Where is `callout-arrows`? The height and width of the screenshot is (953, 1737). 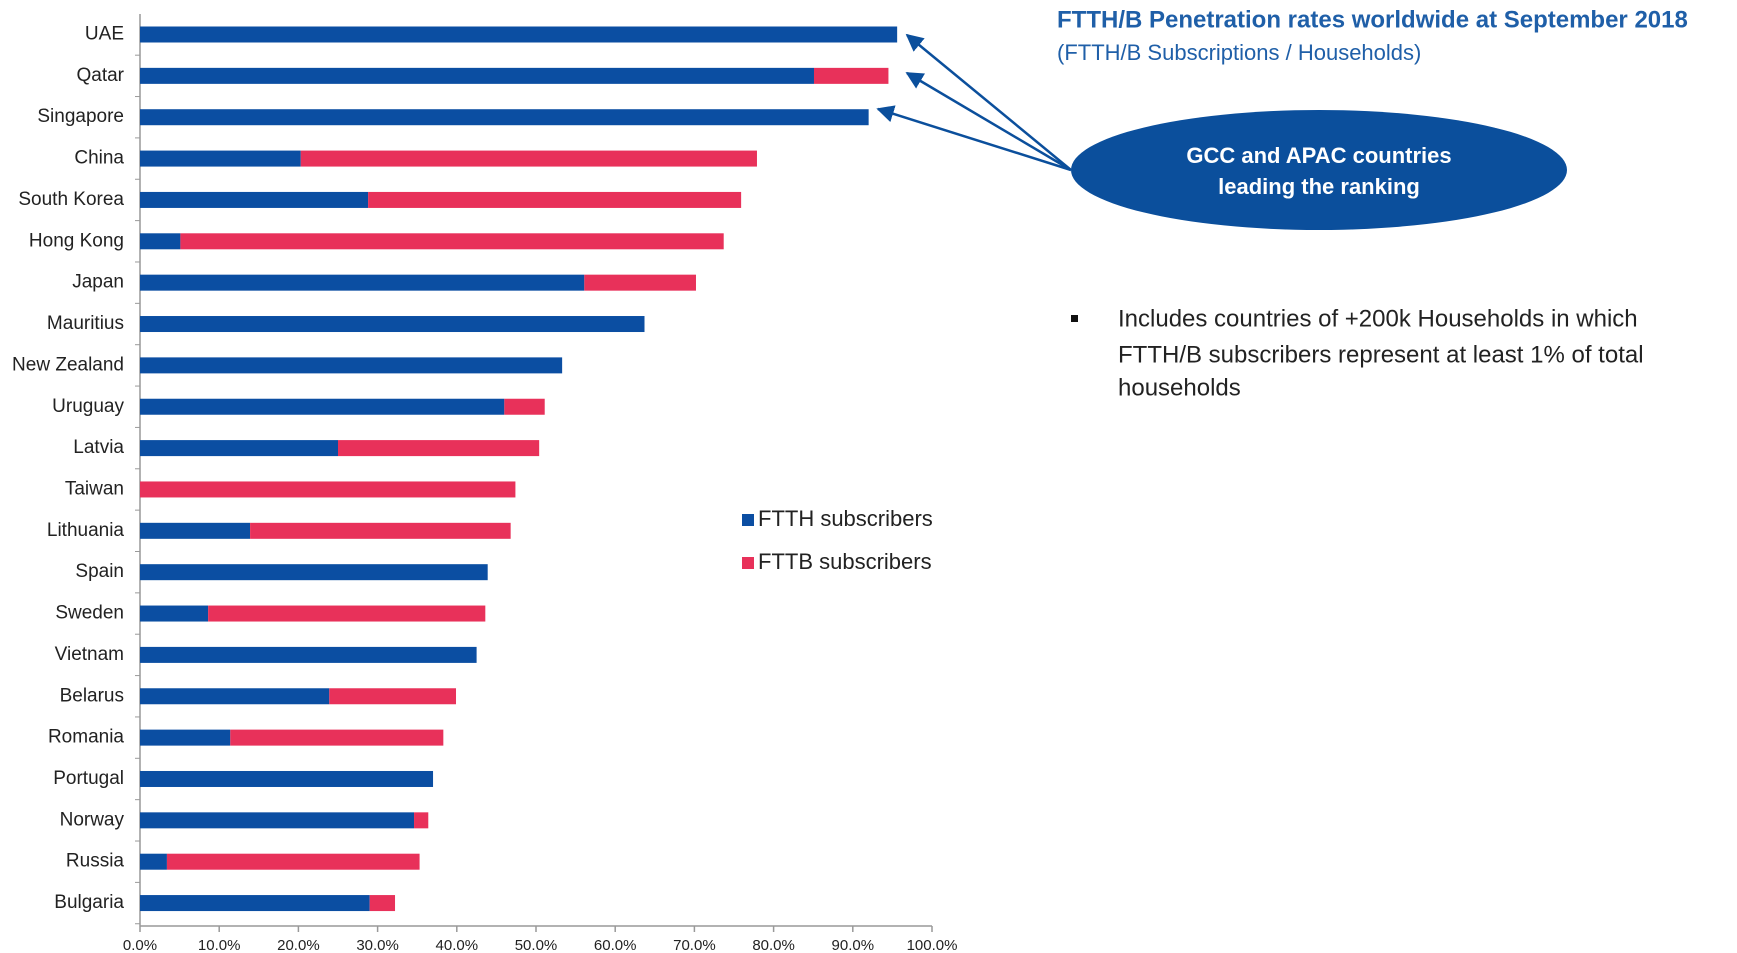
callout-arrows is located at coordinates (974, 102).